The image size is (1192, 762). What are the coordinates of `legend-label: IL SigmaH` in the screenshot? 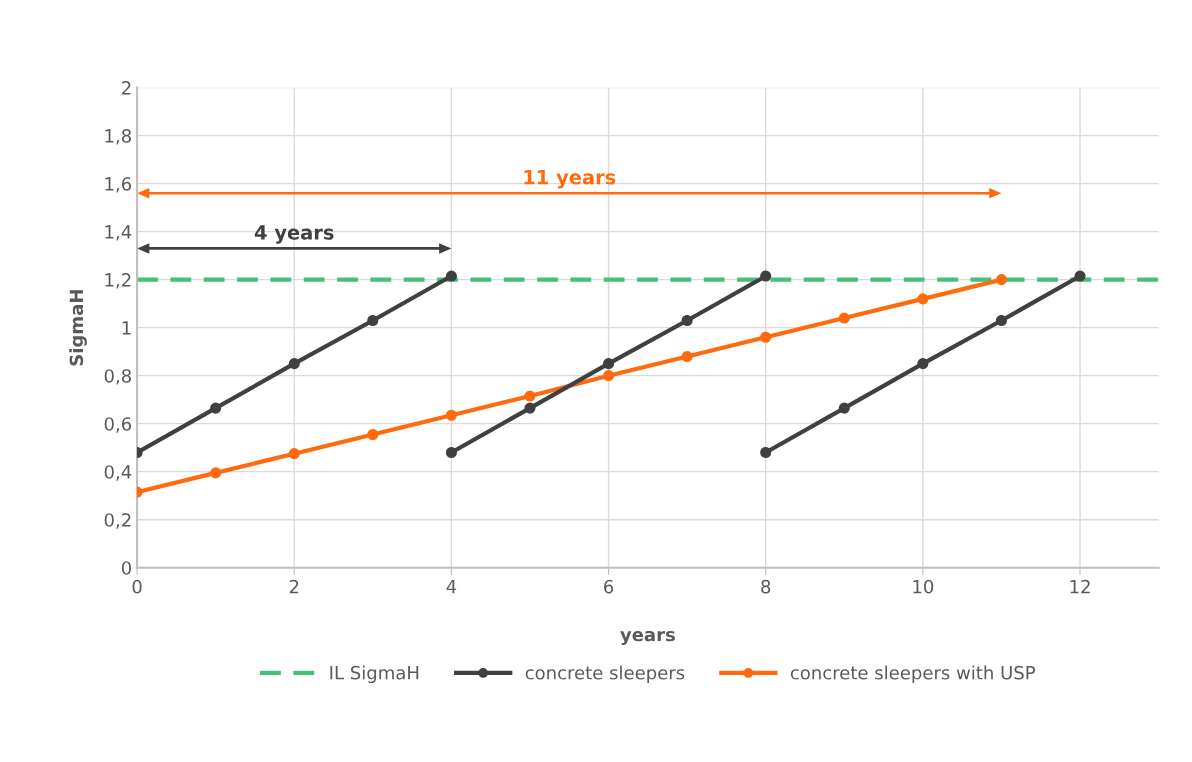 It's located at (374, 674).